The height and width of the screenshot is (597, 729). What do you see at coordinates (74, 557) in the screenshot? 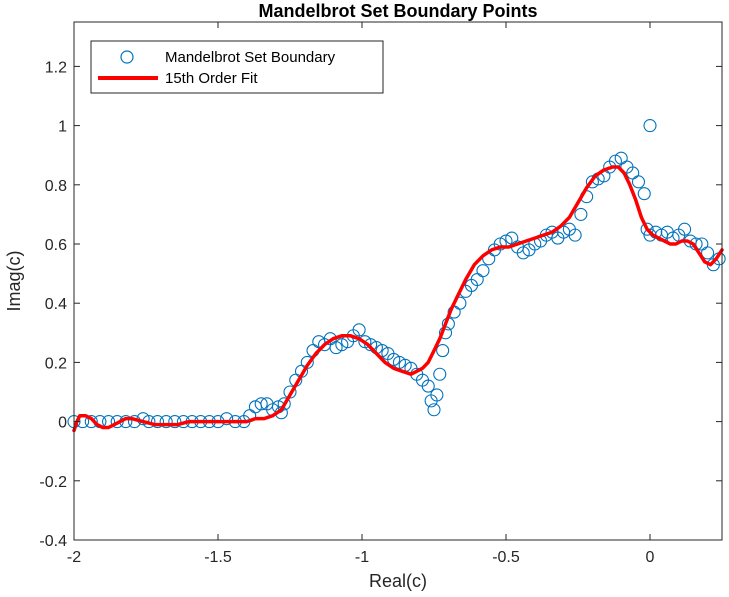
I see `x-tick-label: -2` at bounding box center [74, 557].